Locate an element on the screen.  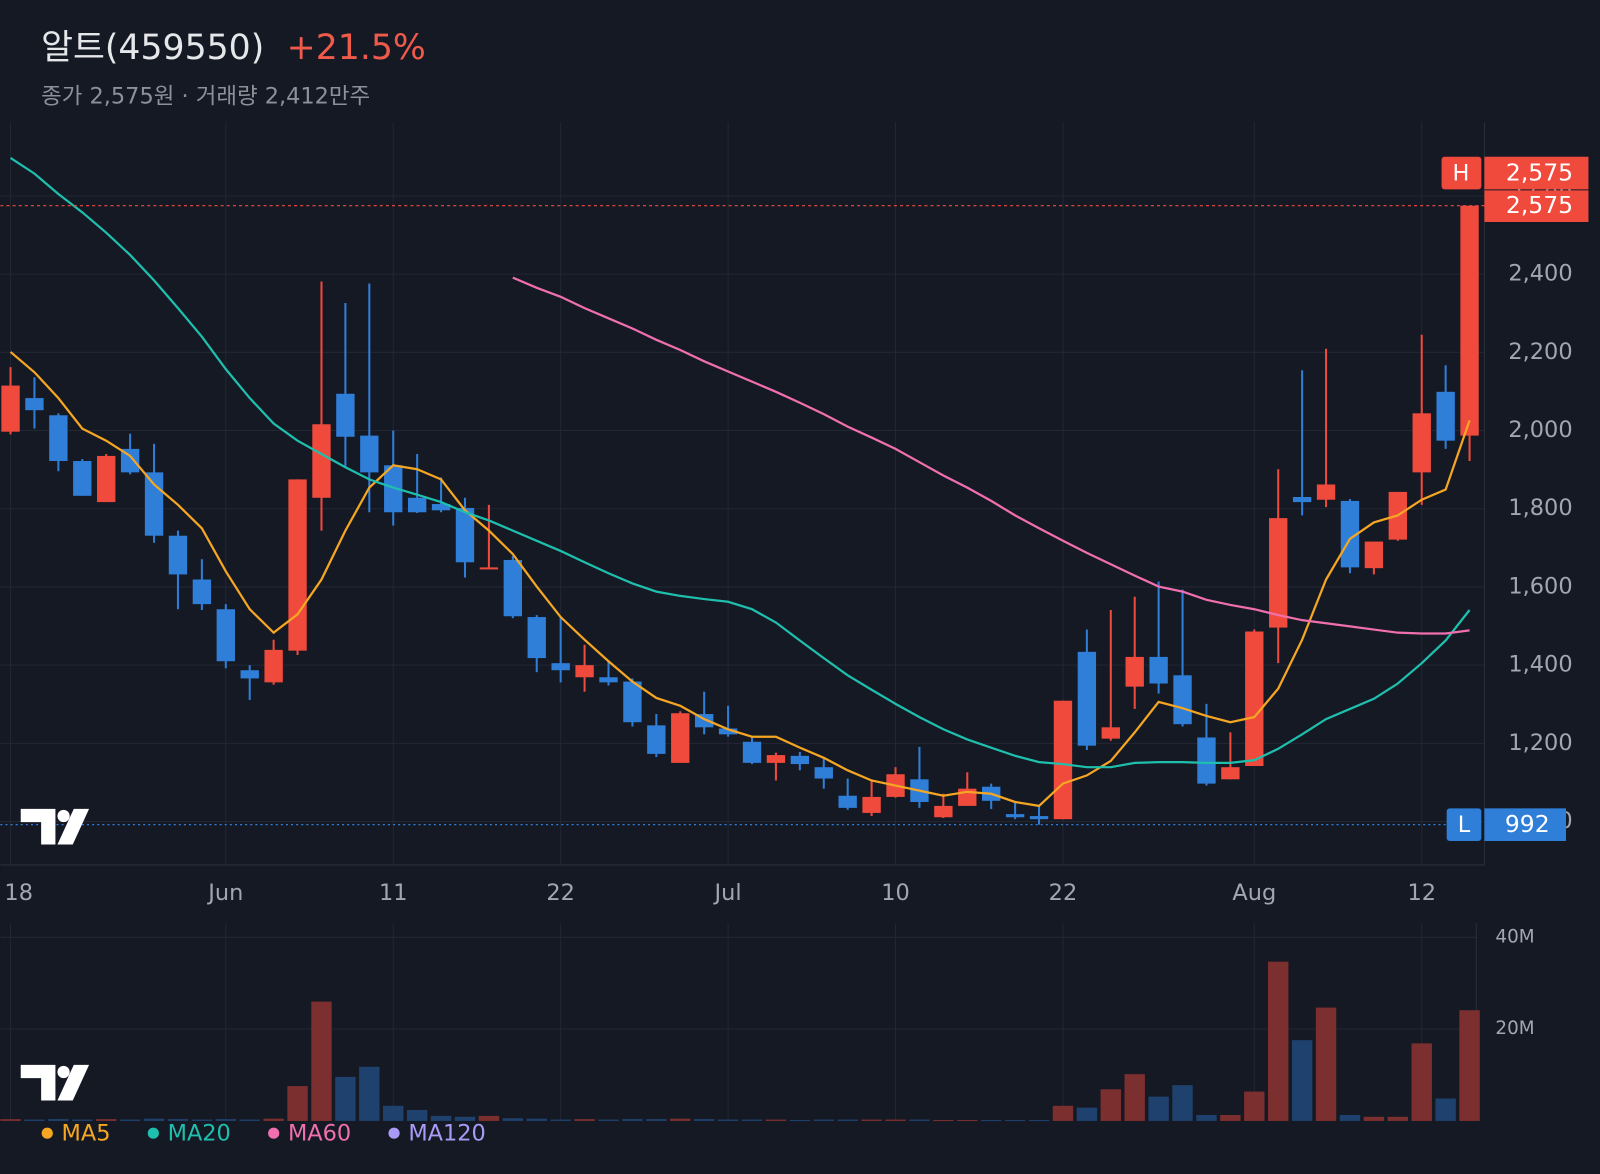
title: 알트(459550) is located at coordinates (152, 48).